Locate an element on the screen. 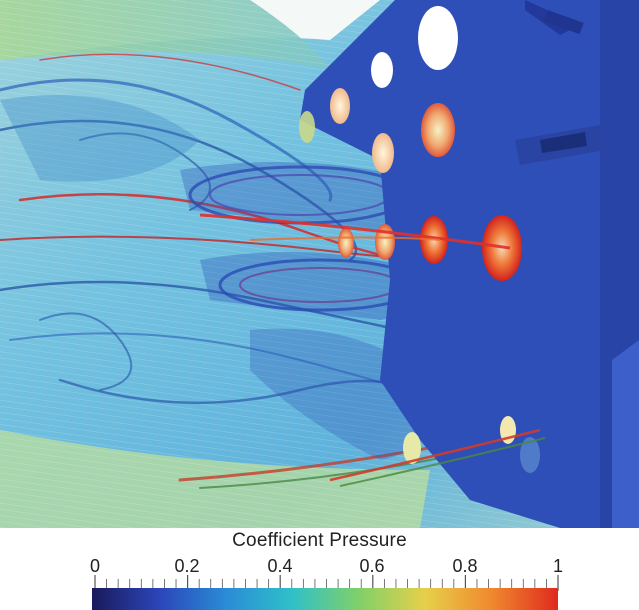 This screenshot has height=610, width=639. colorbar is located at coordinates (325, 599).